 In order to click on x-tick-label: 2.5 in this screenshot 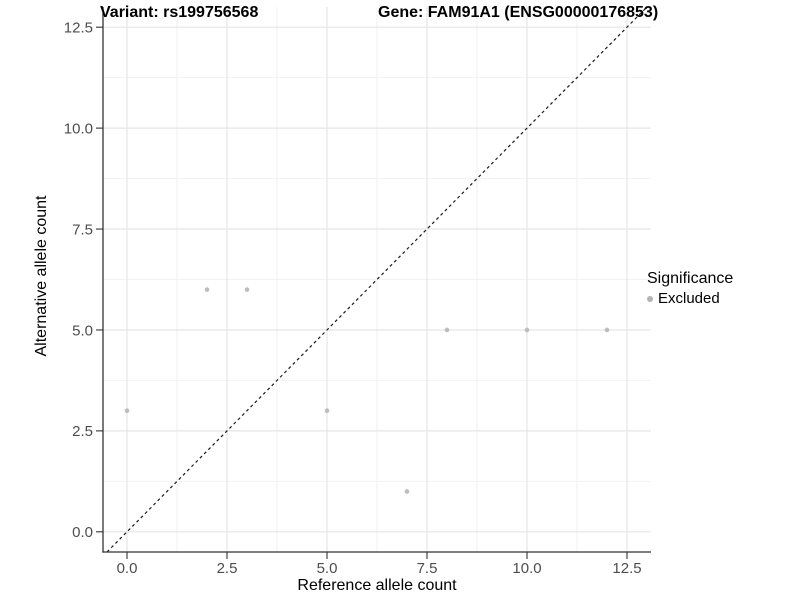, I will do `click(227, 568)`.